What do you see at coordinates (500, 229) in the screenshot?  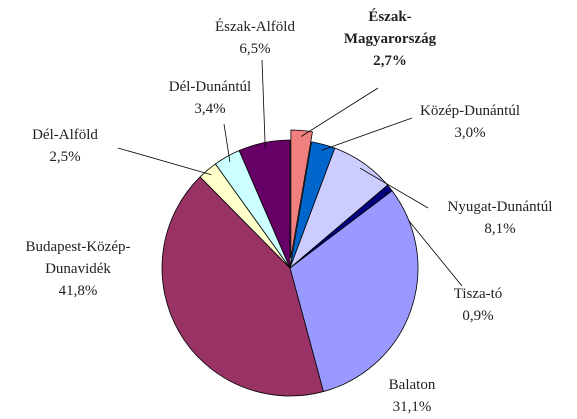 I see `value-label: 8,1%` at bounding box center [500, 229].